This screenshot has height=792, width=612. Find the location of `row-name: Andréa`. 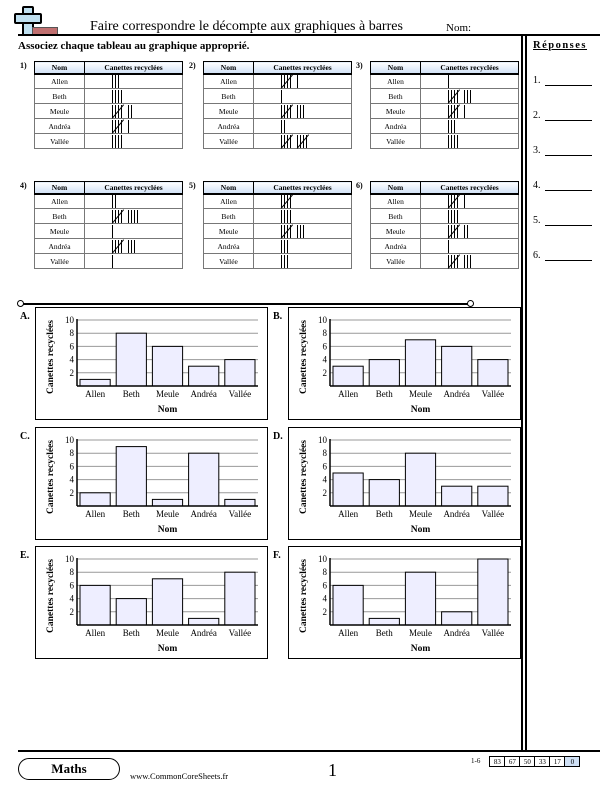

row-name: Andréa is located at coordinates (395, 126).